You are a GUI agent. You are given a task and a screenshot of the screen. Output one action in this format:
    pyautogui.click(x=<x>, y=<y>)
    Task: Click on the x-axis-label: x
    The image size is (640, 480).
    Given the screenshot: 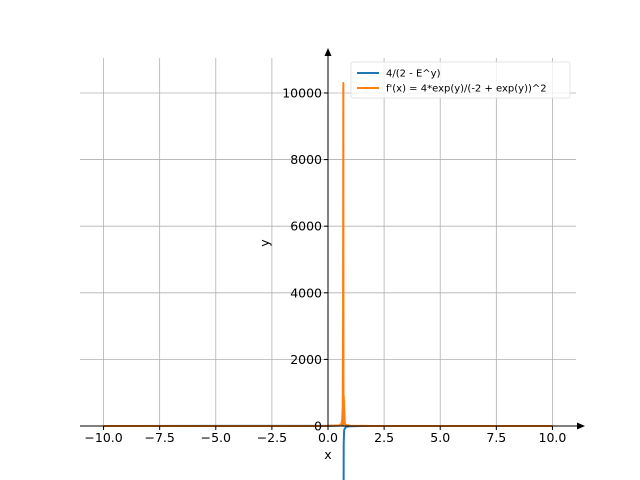 What is the action you would take?
    pyautogui.click(x=327, y=454)
    